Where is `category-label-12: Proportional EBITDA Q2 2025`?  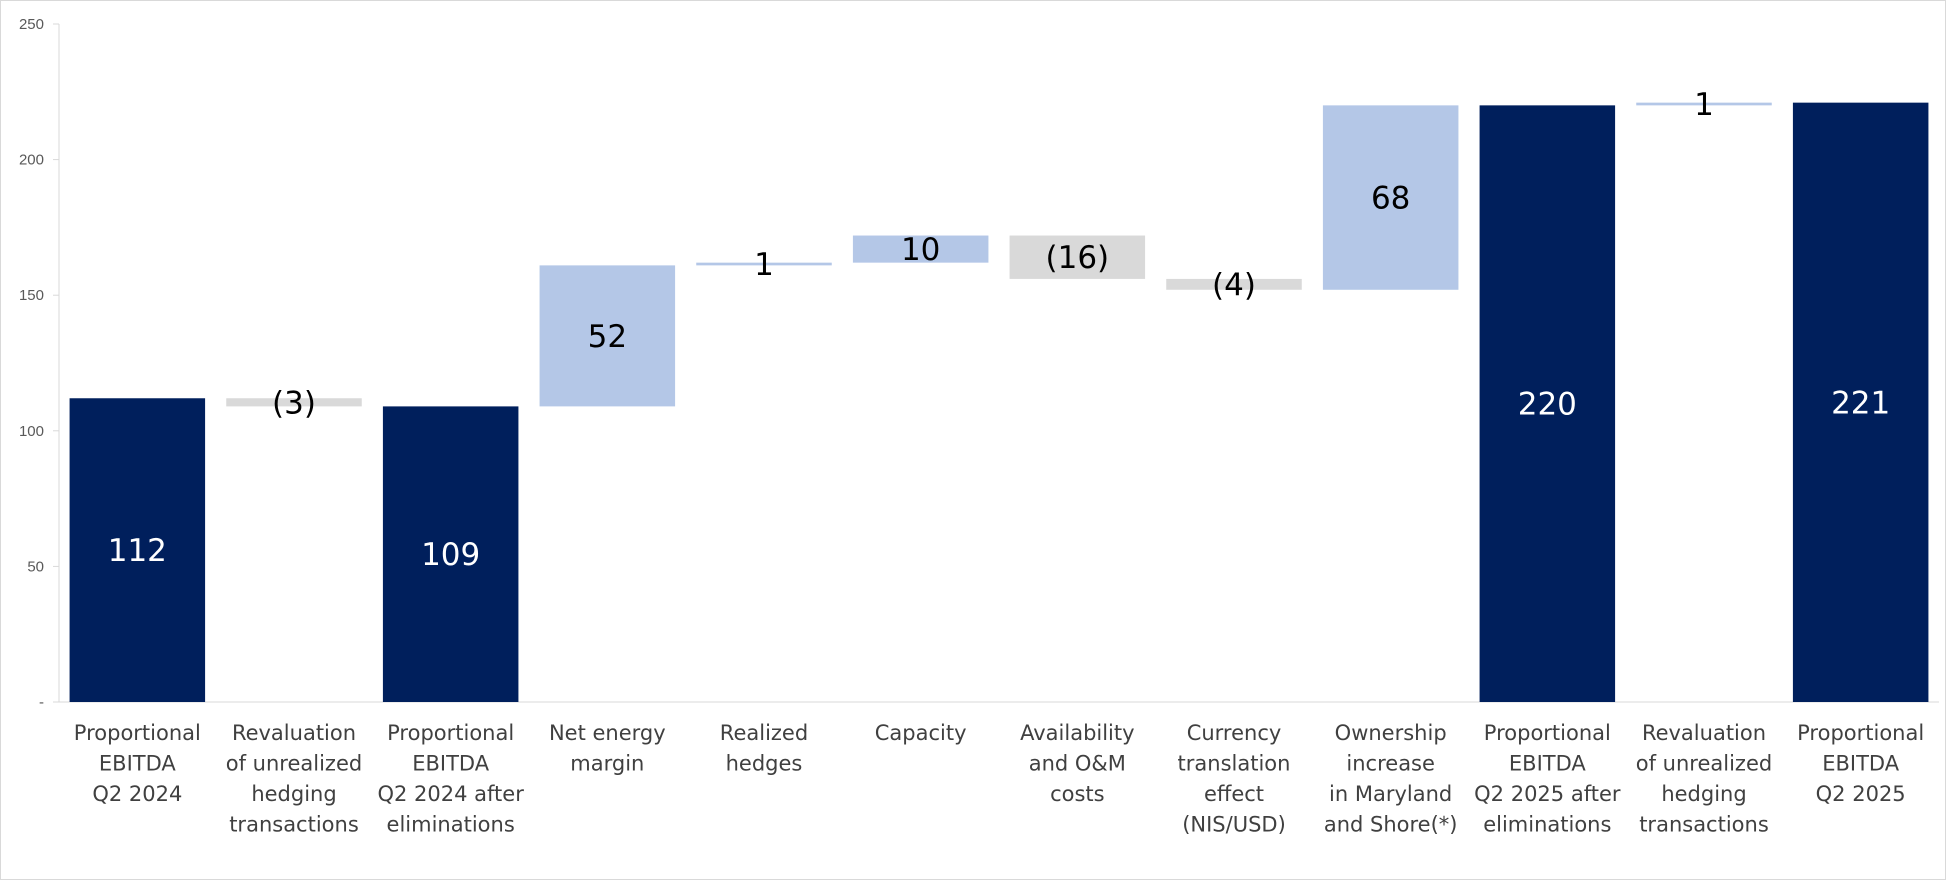 category-label-12: Proportional EBITDA Q2 2025 is located at coordinates (1860, 763).